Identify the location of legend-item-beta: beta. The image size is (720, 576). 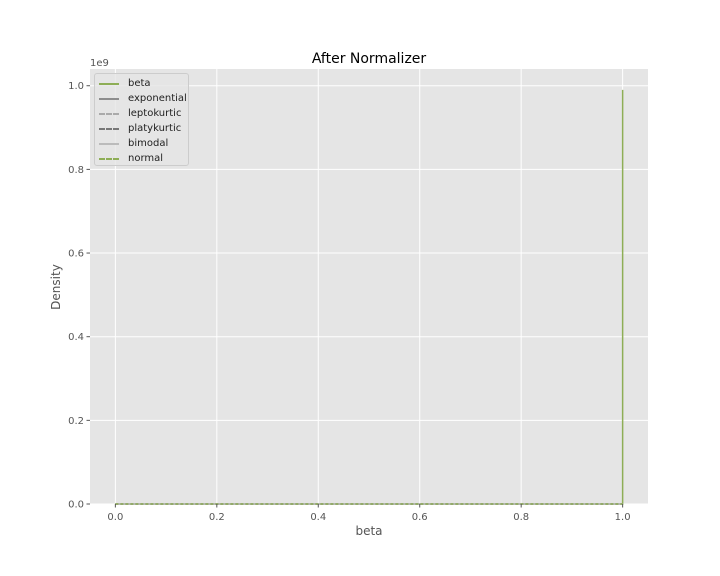
(143, 83).